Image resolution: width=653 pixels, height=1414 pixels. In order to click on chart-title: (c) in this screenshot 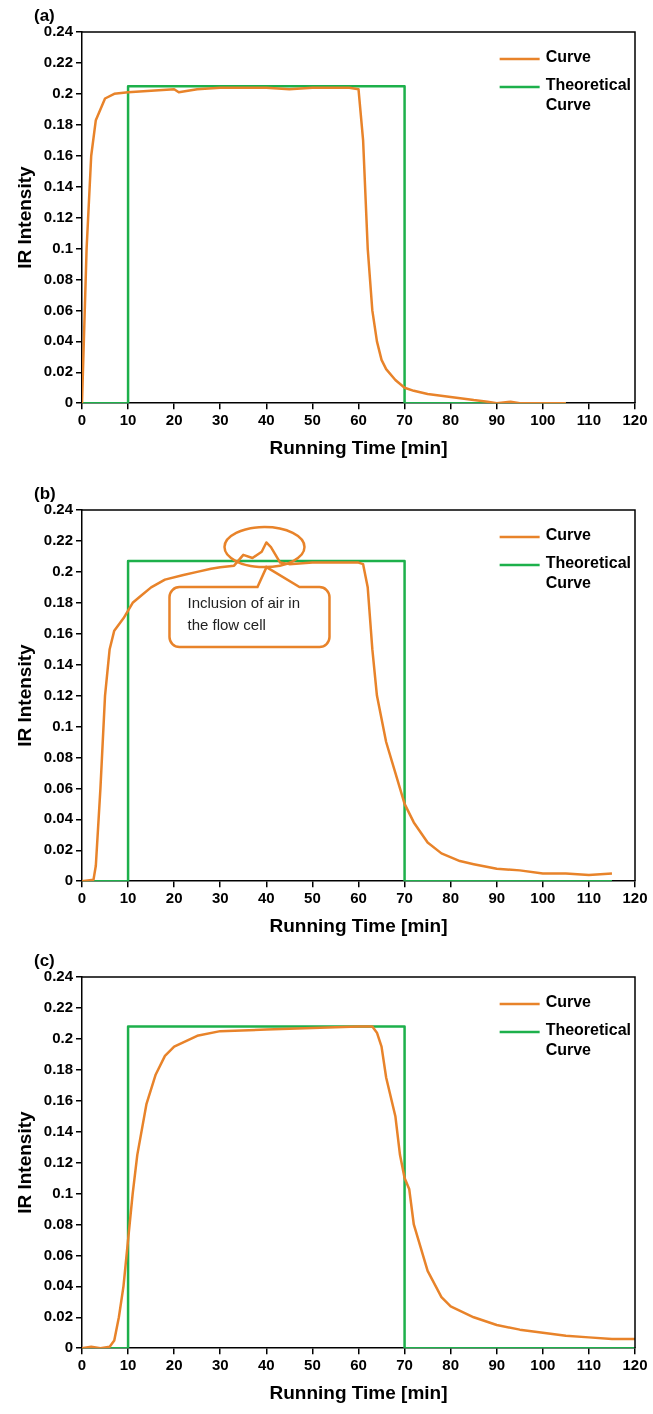, I will do `click(44, 961)`.